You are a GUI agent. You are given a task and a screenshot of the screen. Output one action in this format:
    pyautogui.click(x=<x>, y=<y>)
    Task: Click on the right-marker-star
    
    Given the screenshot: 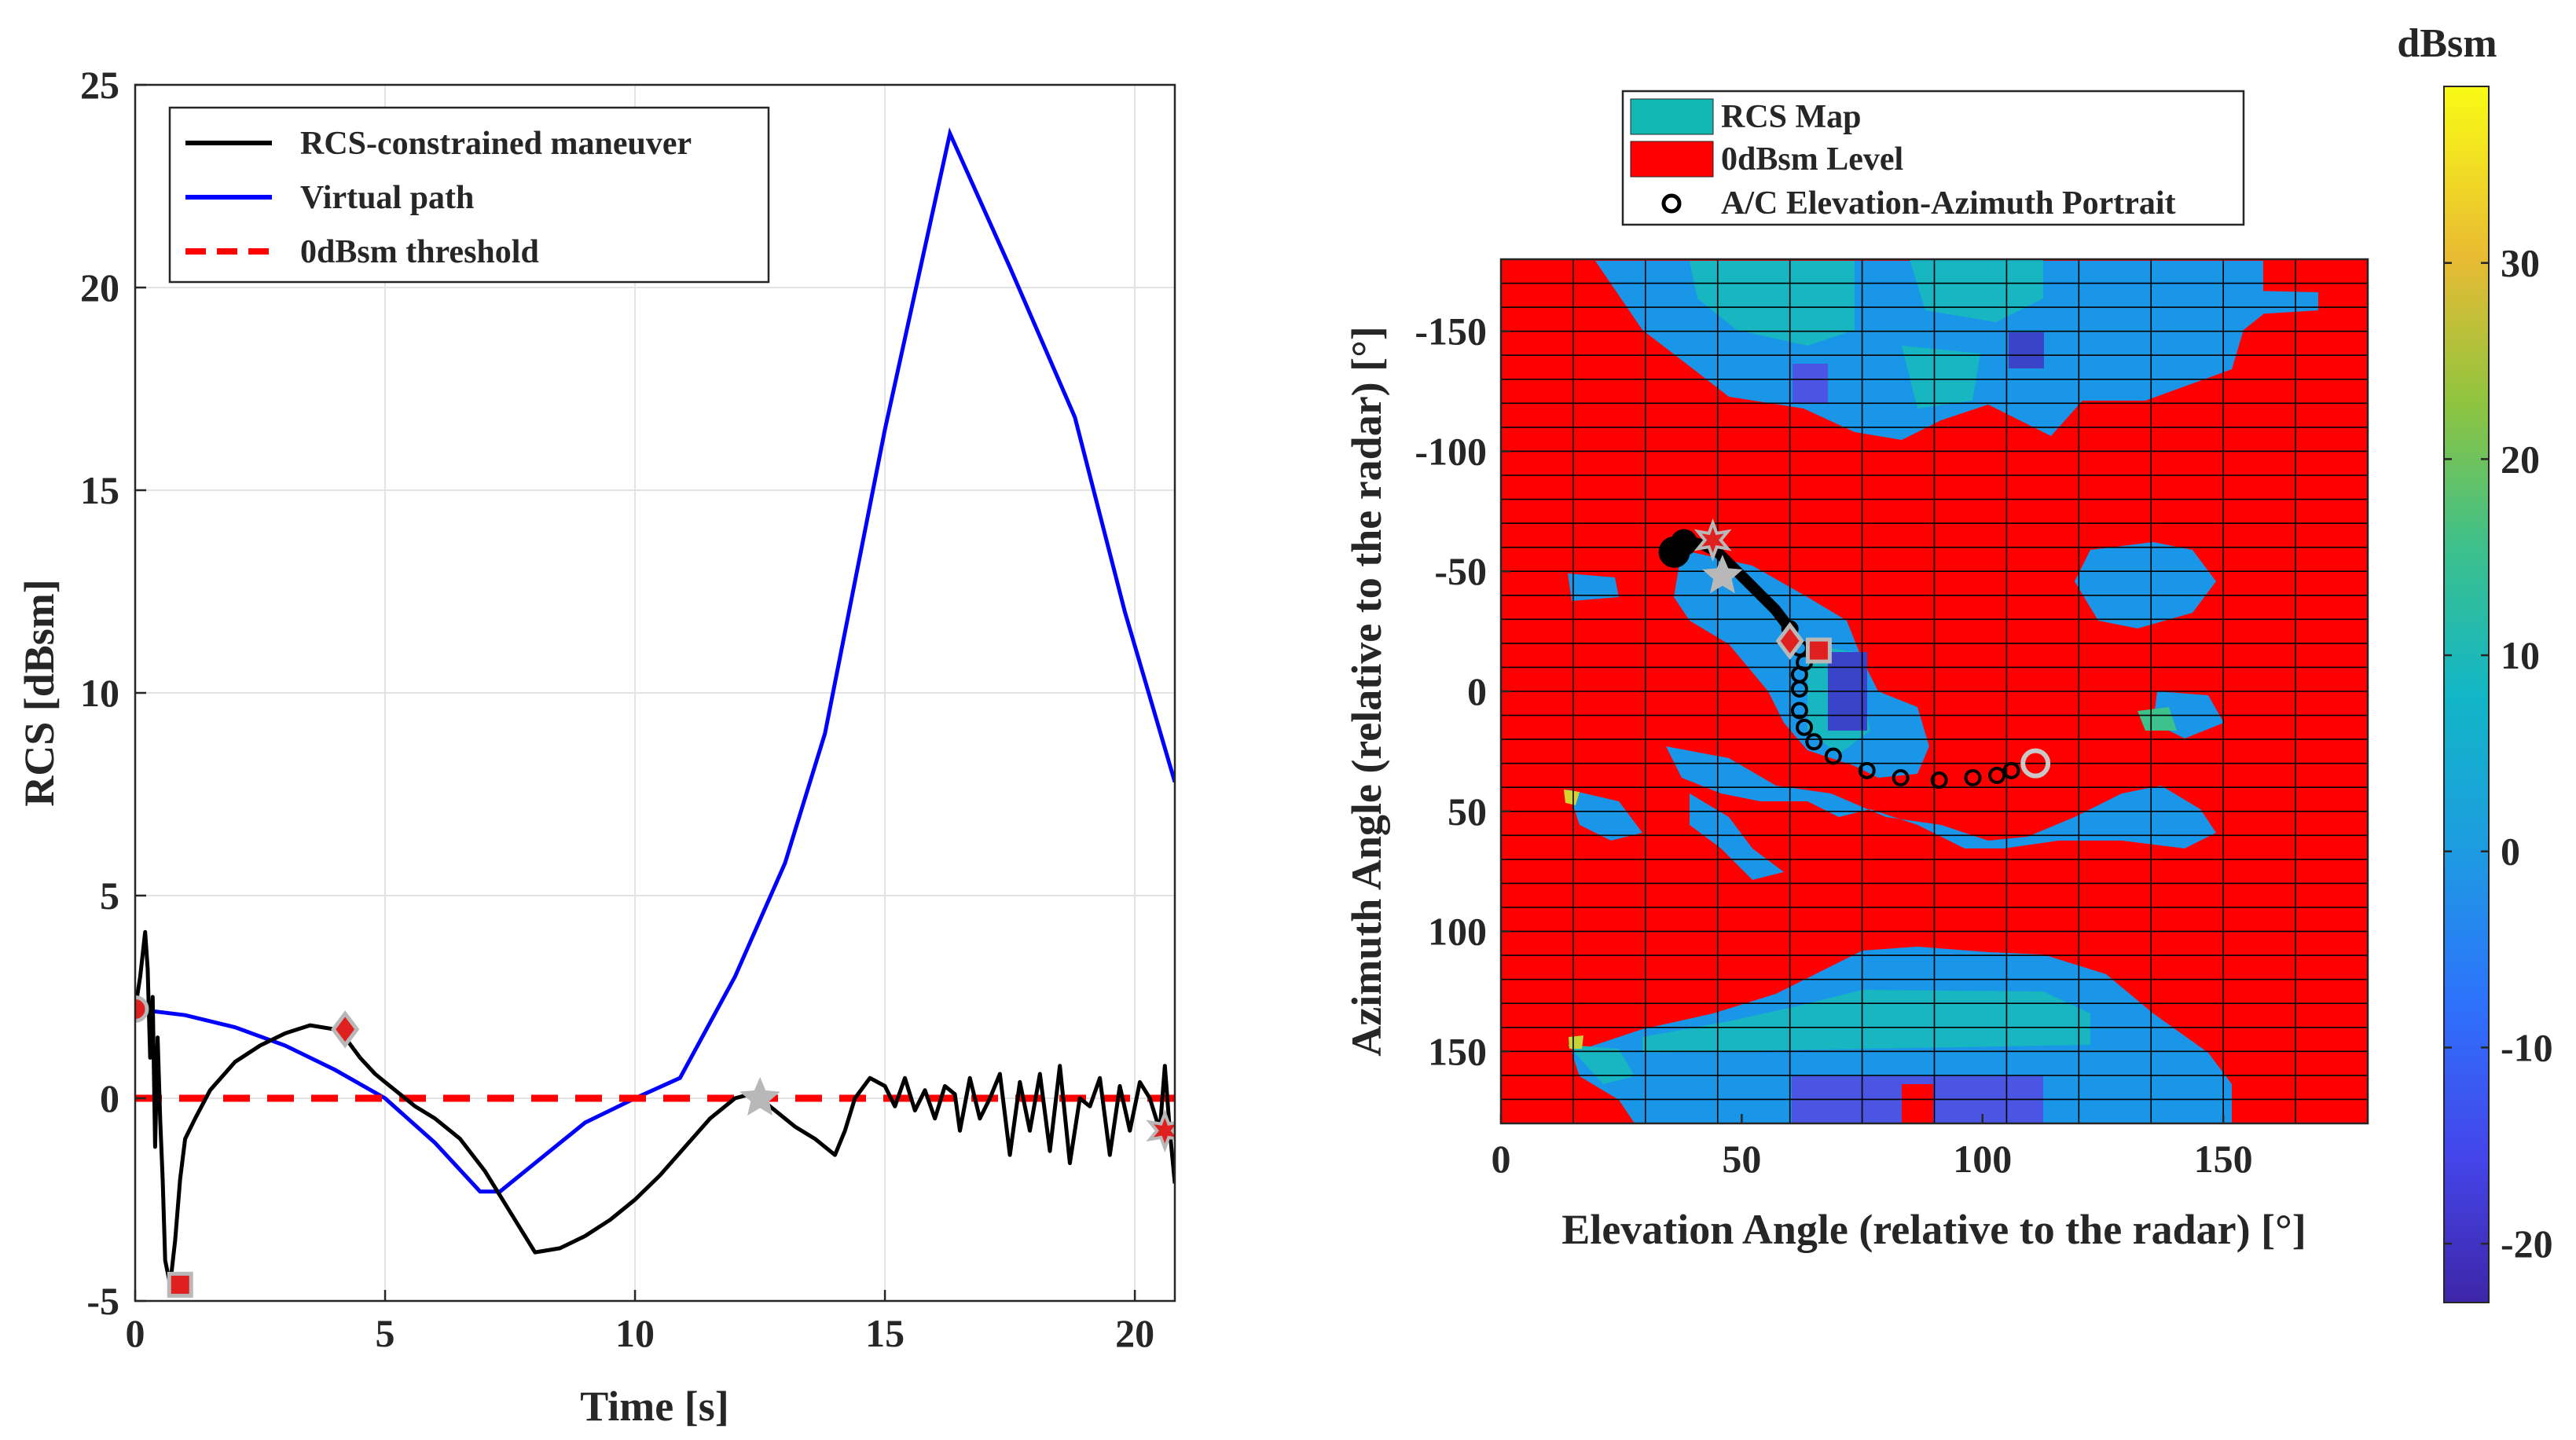 What is the action you would take?
    pyautogui.click(x=1723, y=574)
    